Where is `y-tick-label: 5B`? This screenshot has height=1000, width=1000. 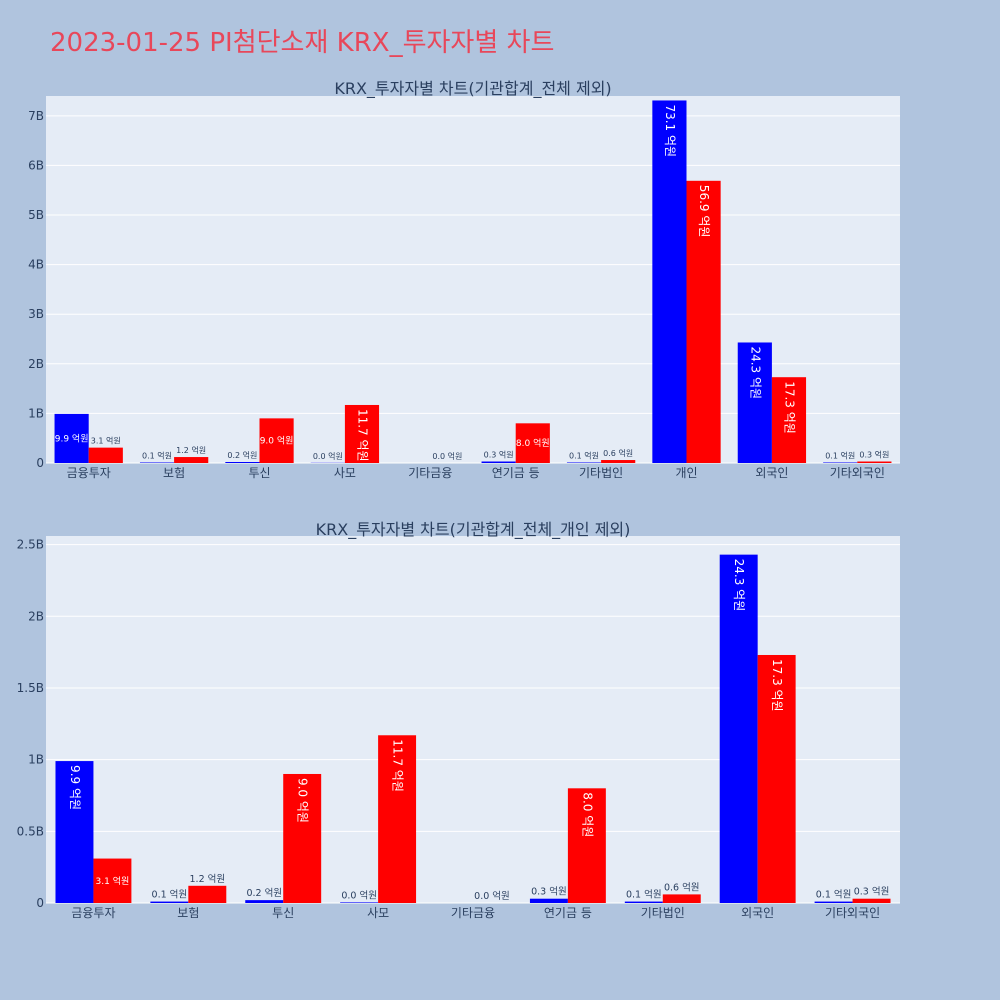
y-tick-label: 5B is located at coordinates (36, 215).